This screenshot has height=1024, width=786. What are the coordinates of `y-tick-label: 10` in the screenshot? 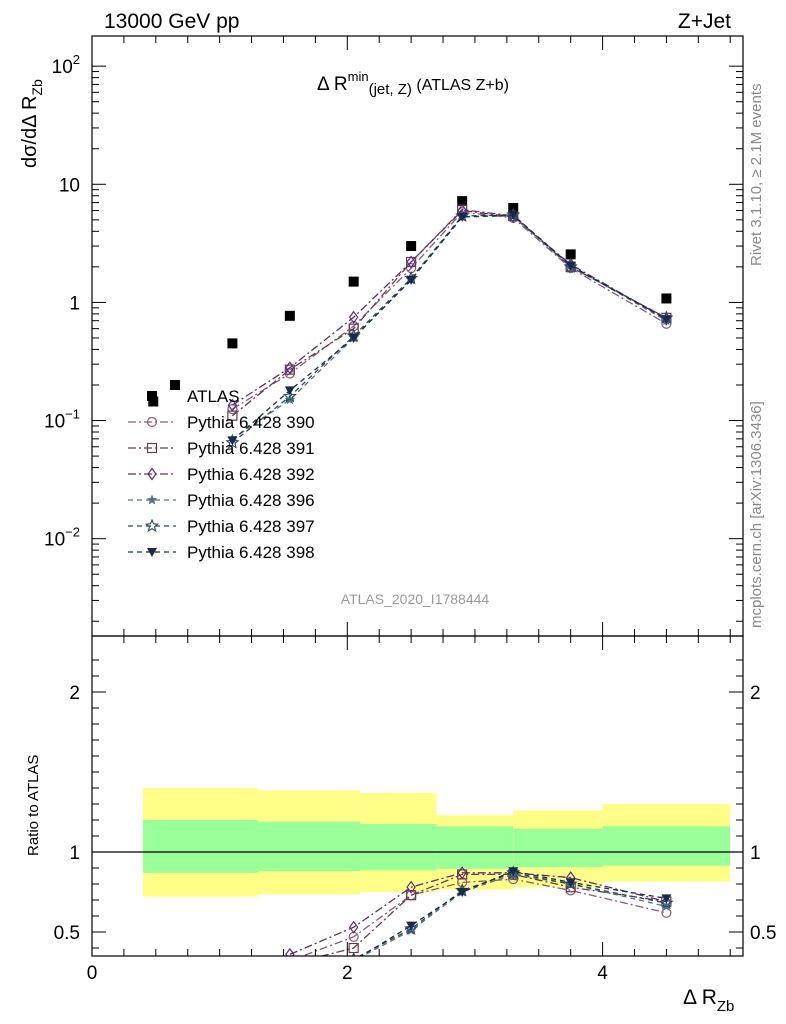 It's located at (69, 185).